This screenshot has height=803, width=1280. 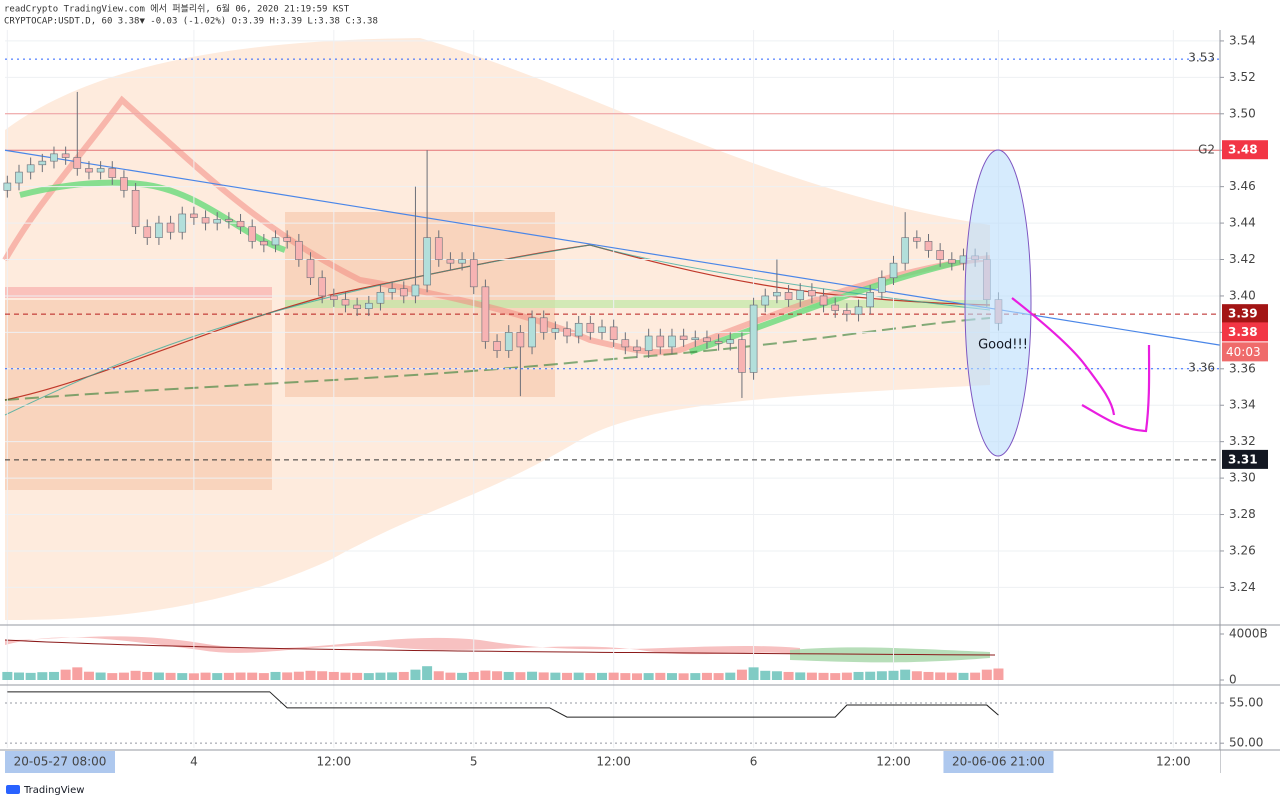 I want to click on y-tick-label: 3.26, so click(x=1242, y=550).